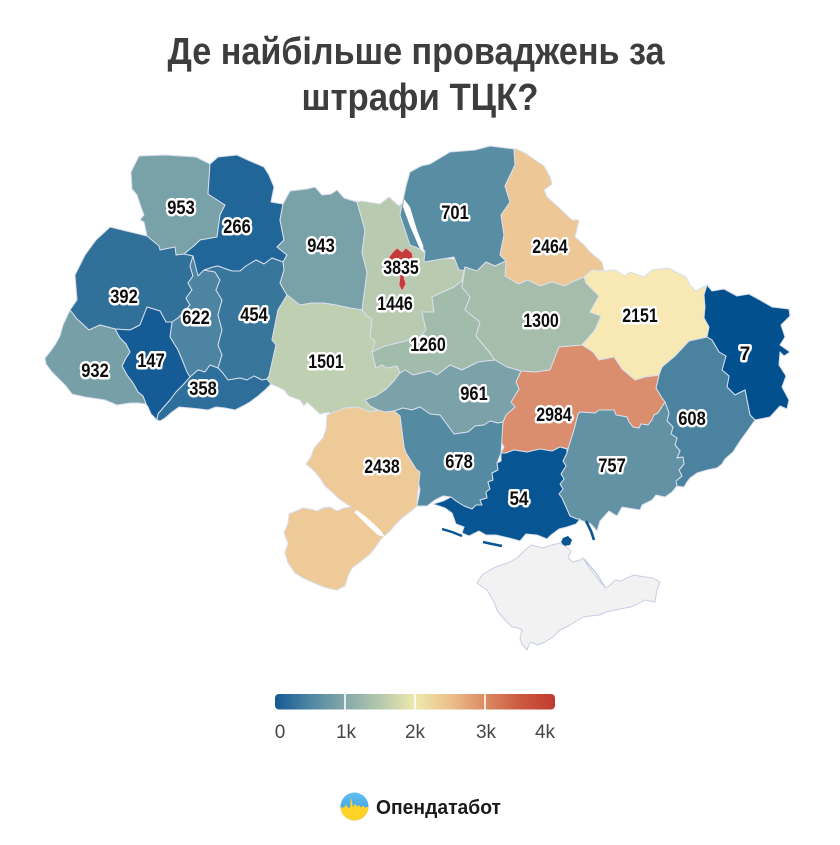 The image size is (840, 845). I want to click on svg-text: 678, so click(459, 462).